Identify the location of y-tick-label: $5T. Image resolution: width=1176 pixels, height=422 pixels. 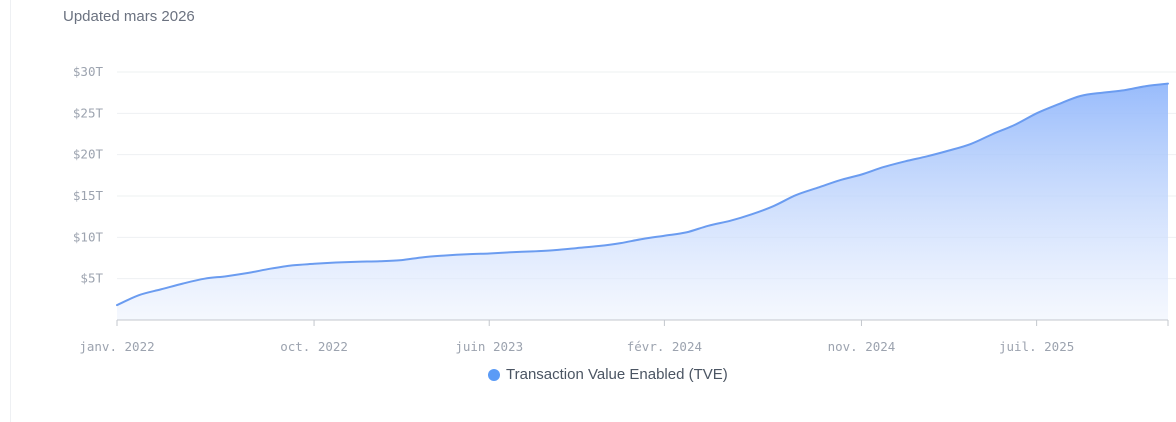
(91, 278).